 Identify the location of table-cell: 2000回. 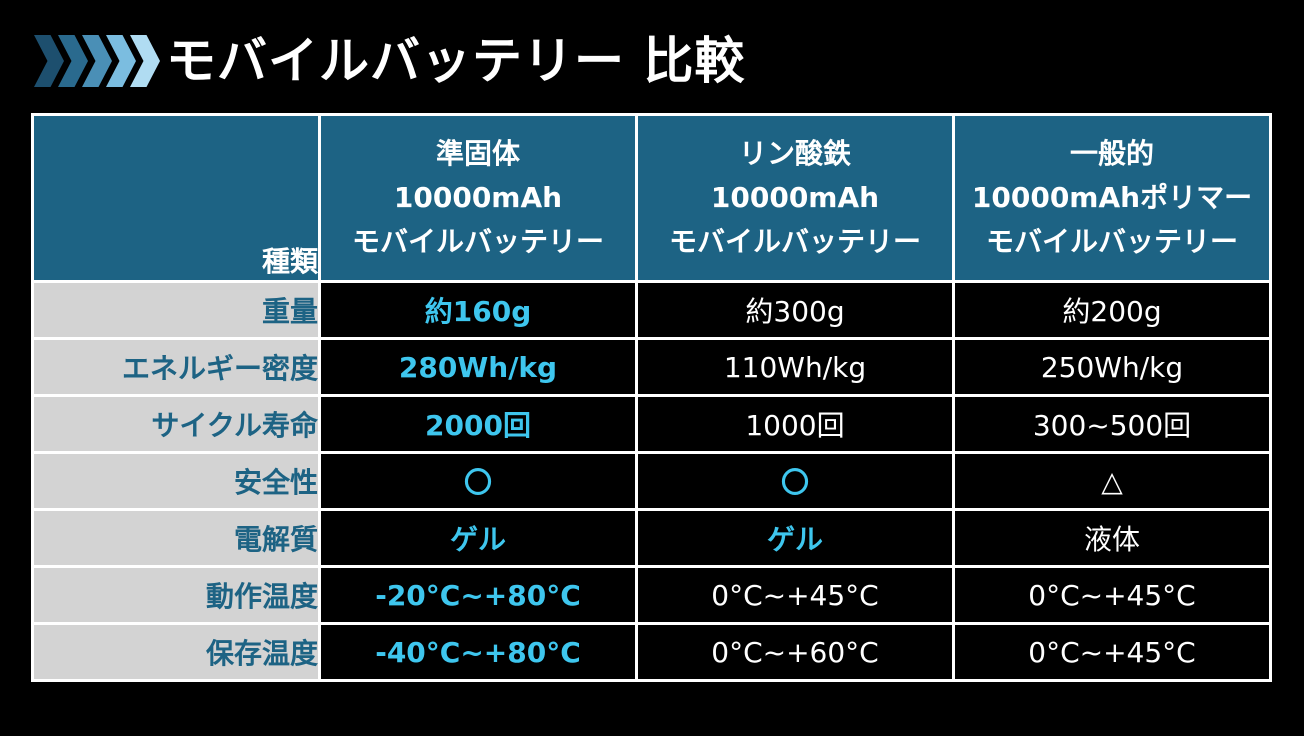
(478, 424).